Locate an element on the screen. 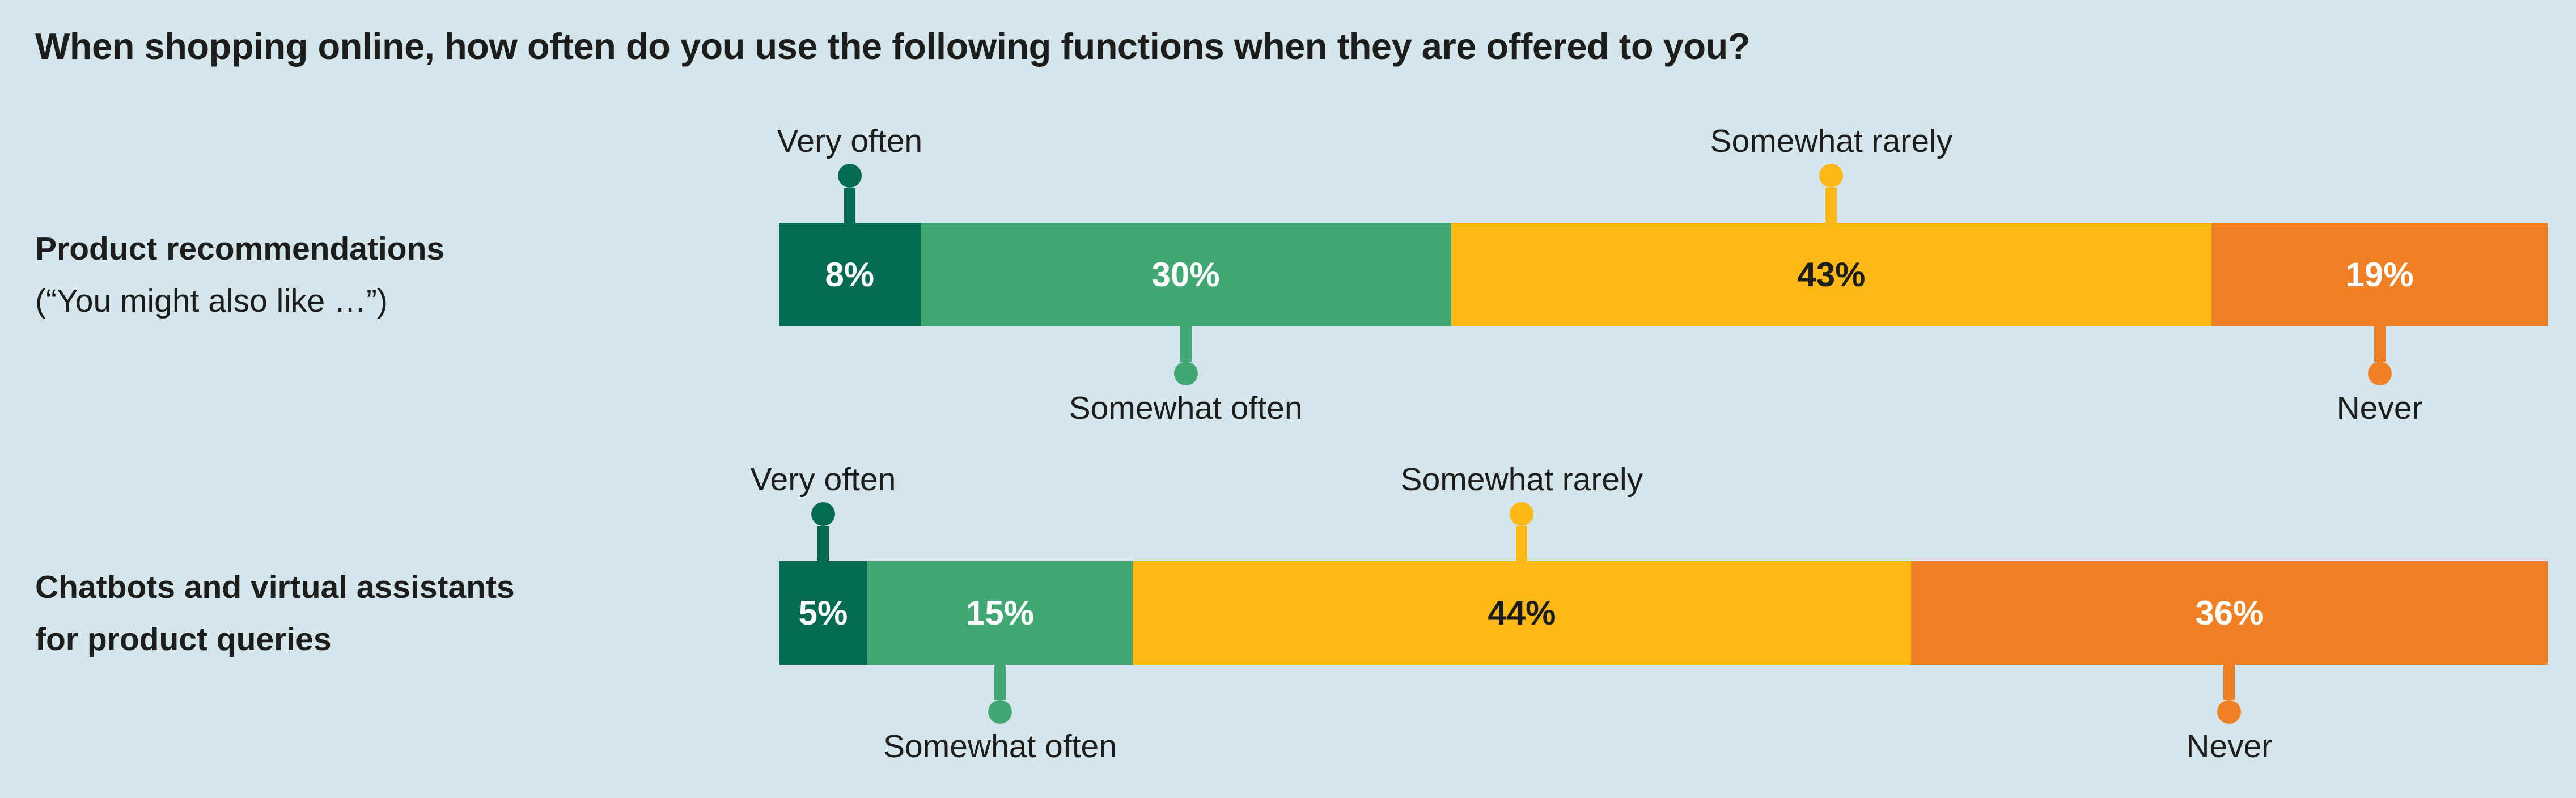 The image size is (2576, 798). segment-value-label: 8% is located at coordinates (850, 275).